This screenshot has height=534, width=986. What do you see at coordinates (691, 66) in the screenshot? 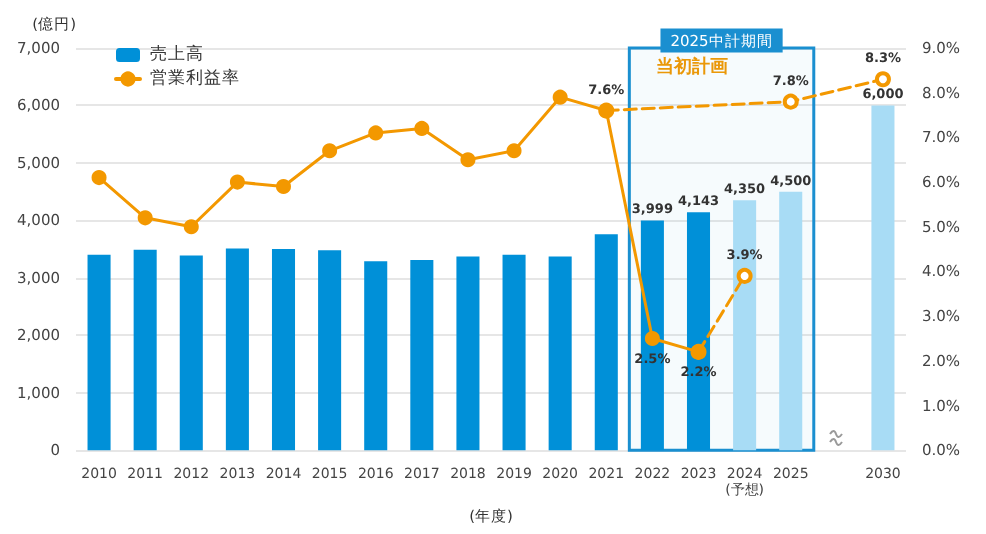
I see `annotation: 当初計画` at bounding box center [691, 66].